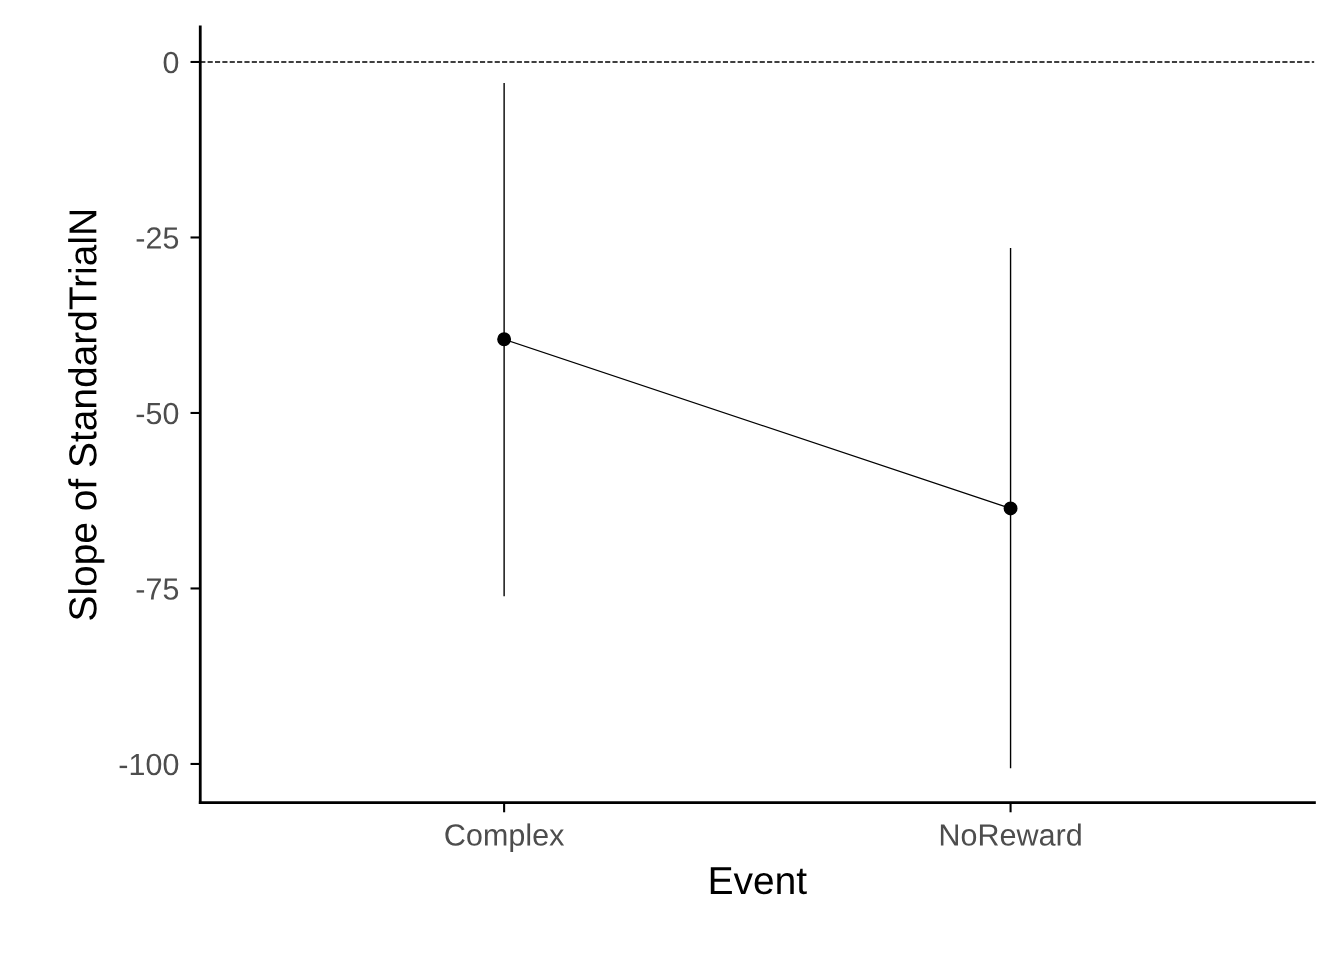 Image resolution: width=1344 pixels, height=960 pixels. What do you see at coordinates (1010, 834) in the screenshot?
I see `x-tick-label: NoReward` at bounding box center [1010, 834].